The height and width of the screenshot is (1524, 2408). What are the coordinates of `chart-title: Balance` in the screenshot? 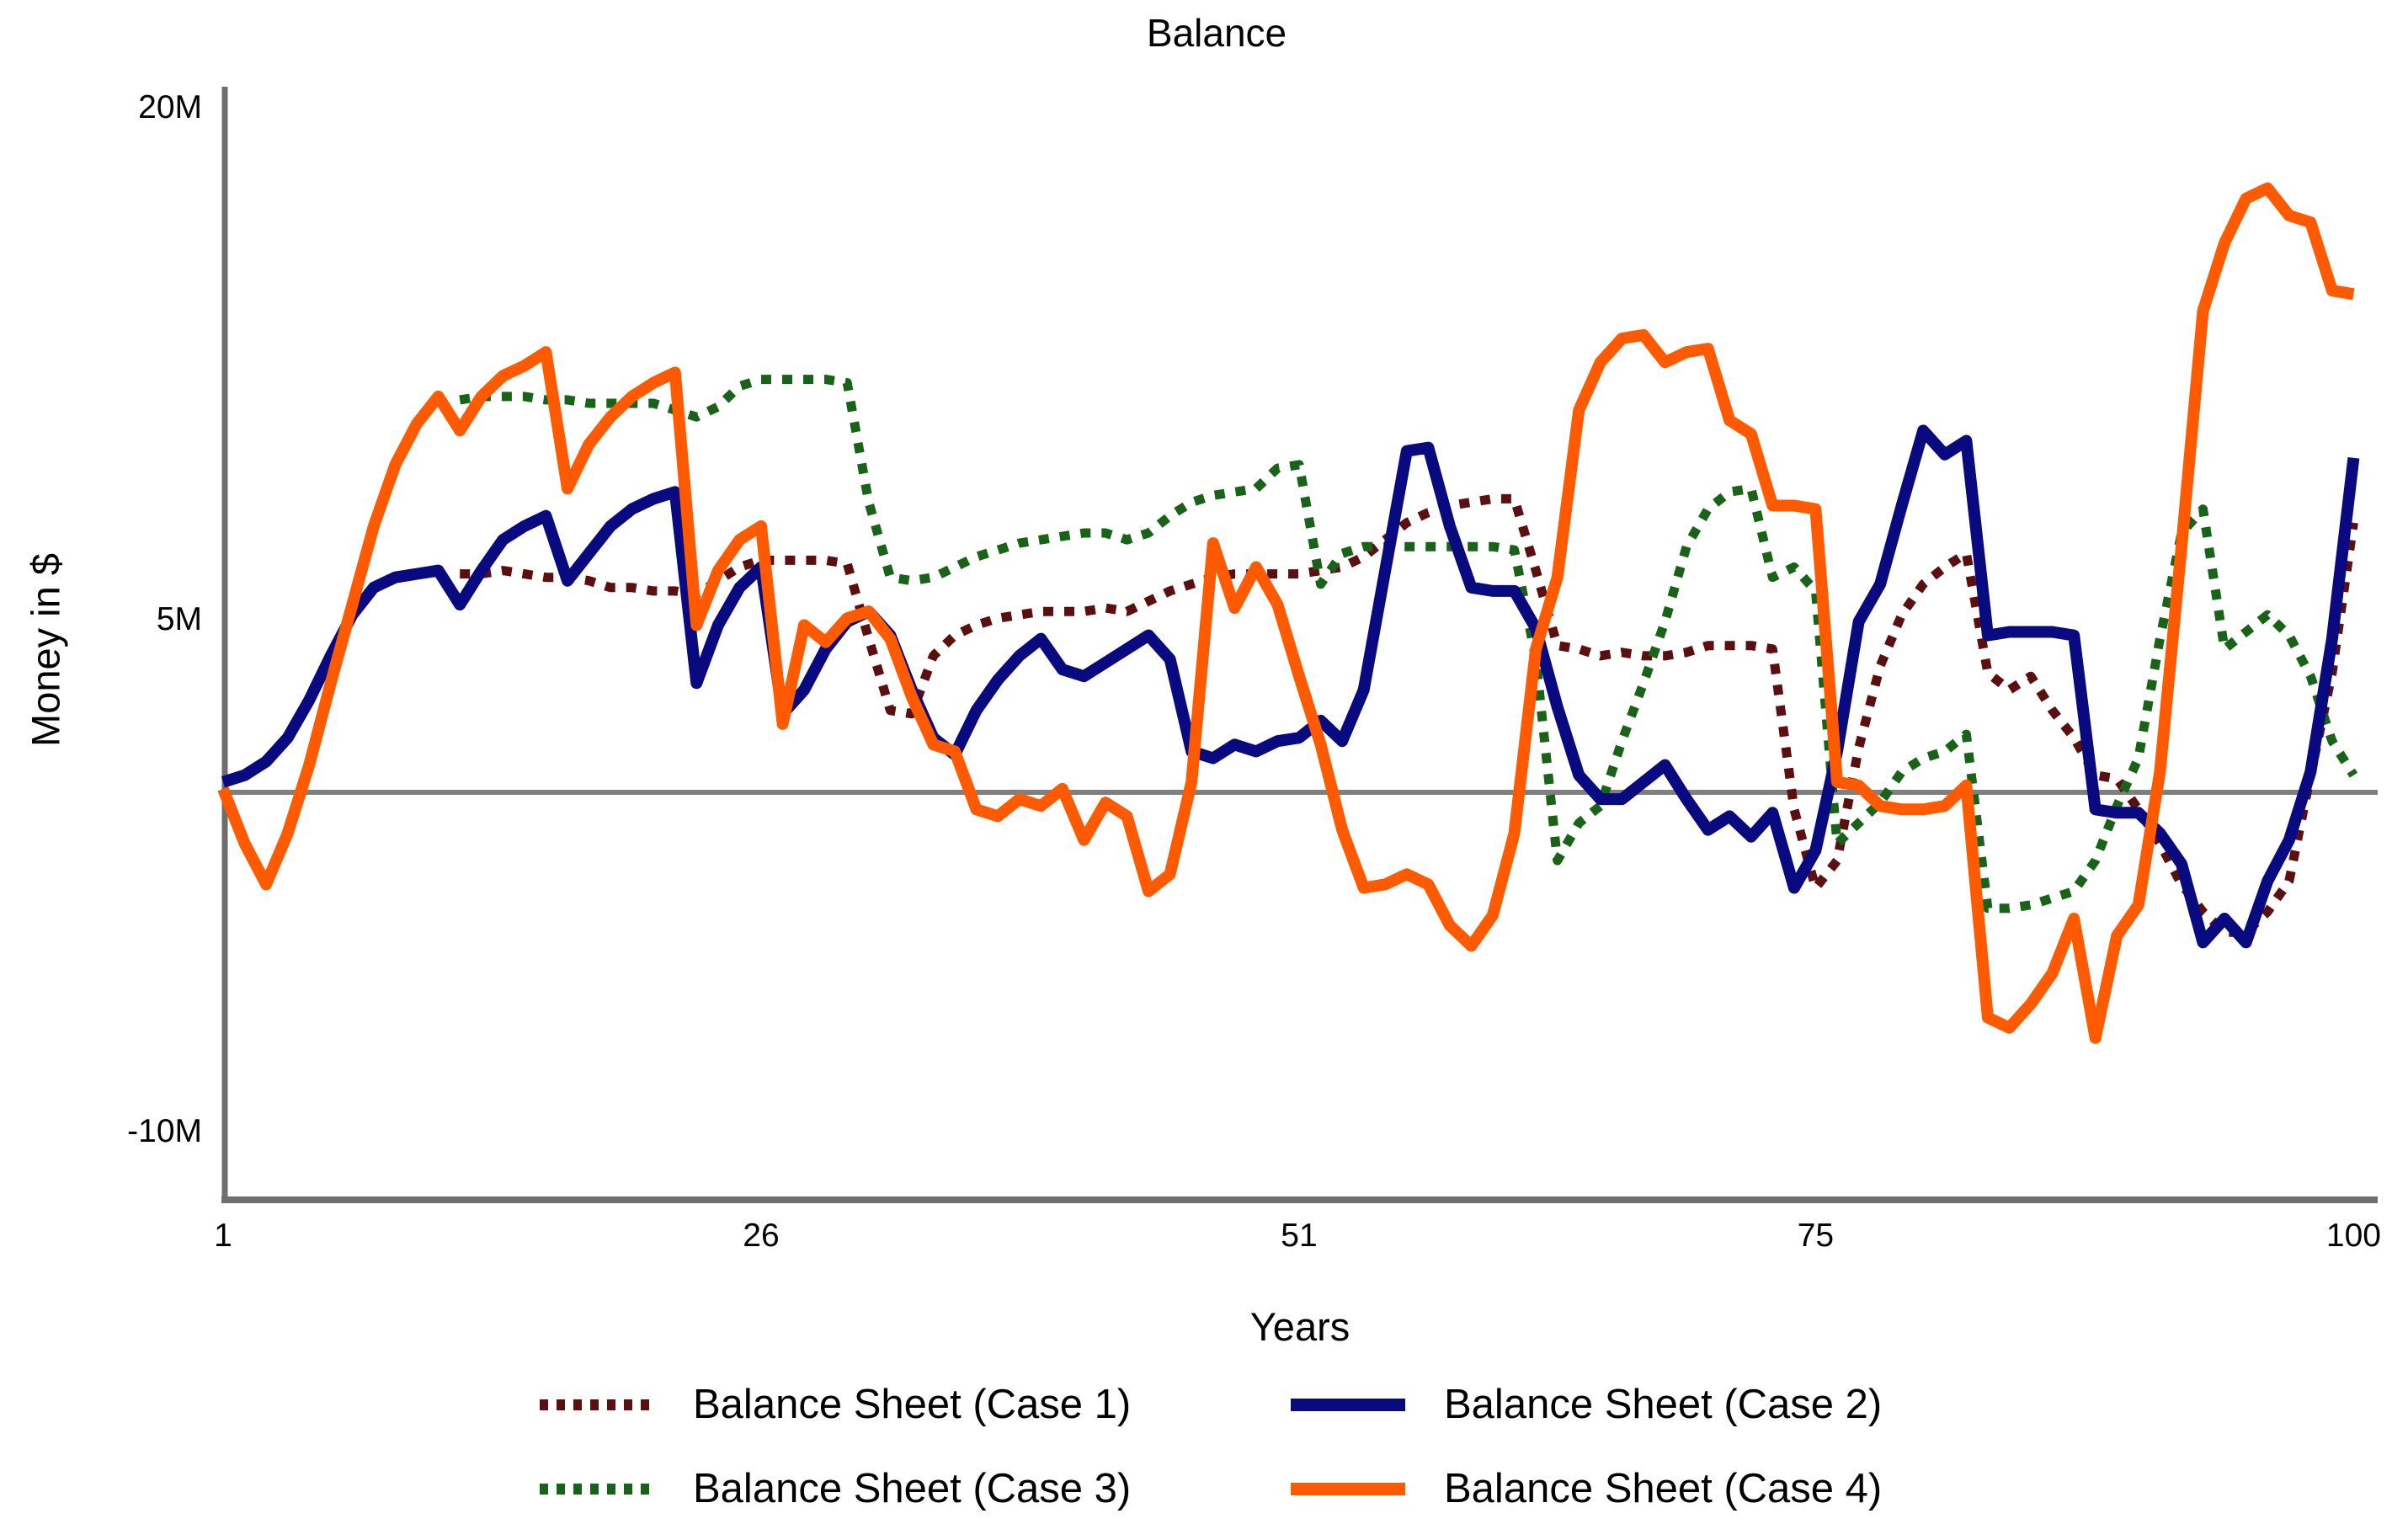 It's located at (1216, 33).